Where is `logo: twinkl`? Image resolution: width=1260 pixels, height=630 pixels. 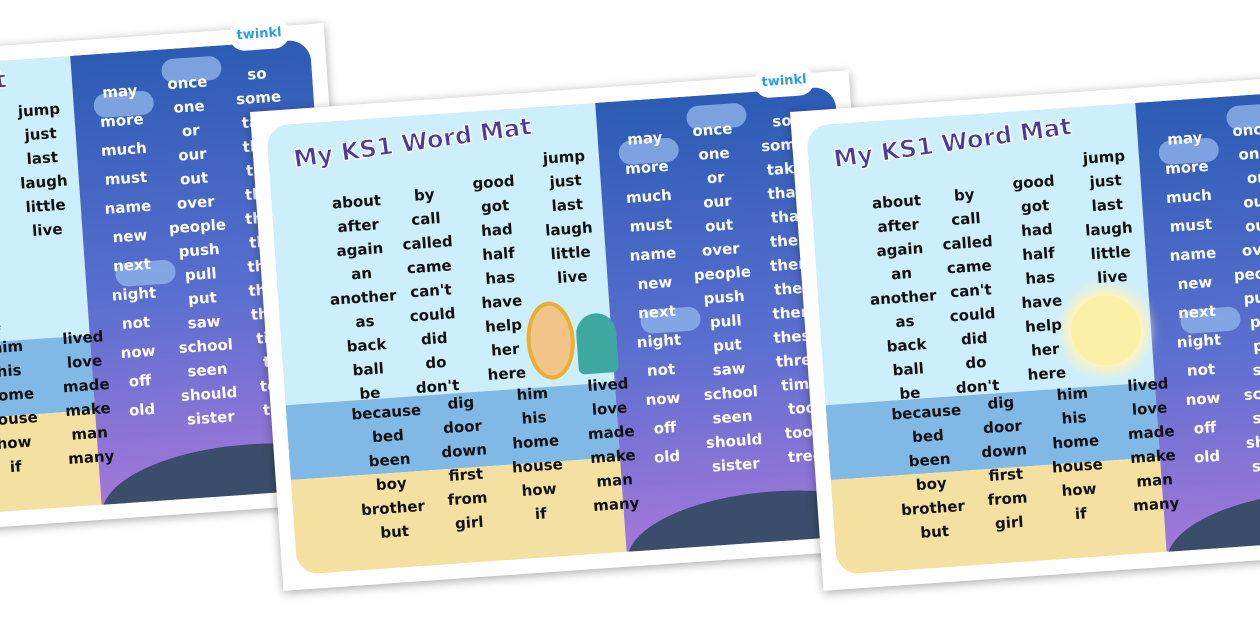
logo: twinkl is located at coordinates (784, 81).